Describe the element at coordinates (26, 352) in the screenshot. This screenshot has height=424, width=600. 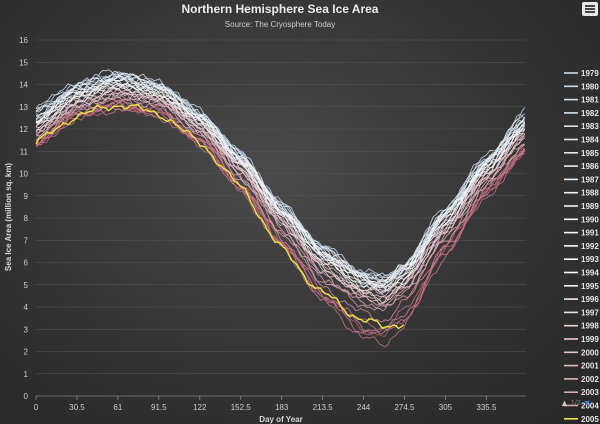
I see `y-tick-label: 2` at that location.